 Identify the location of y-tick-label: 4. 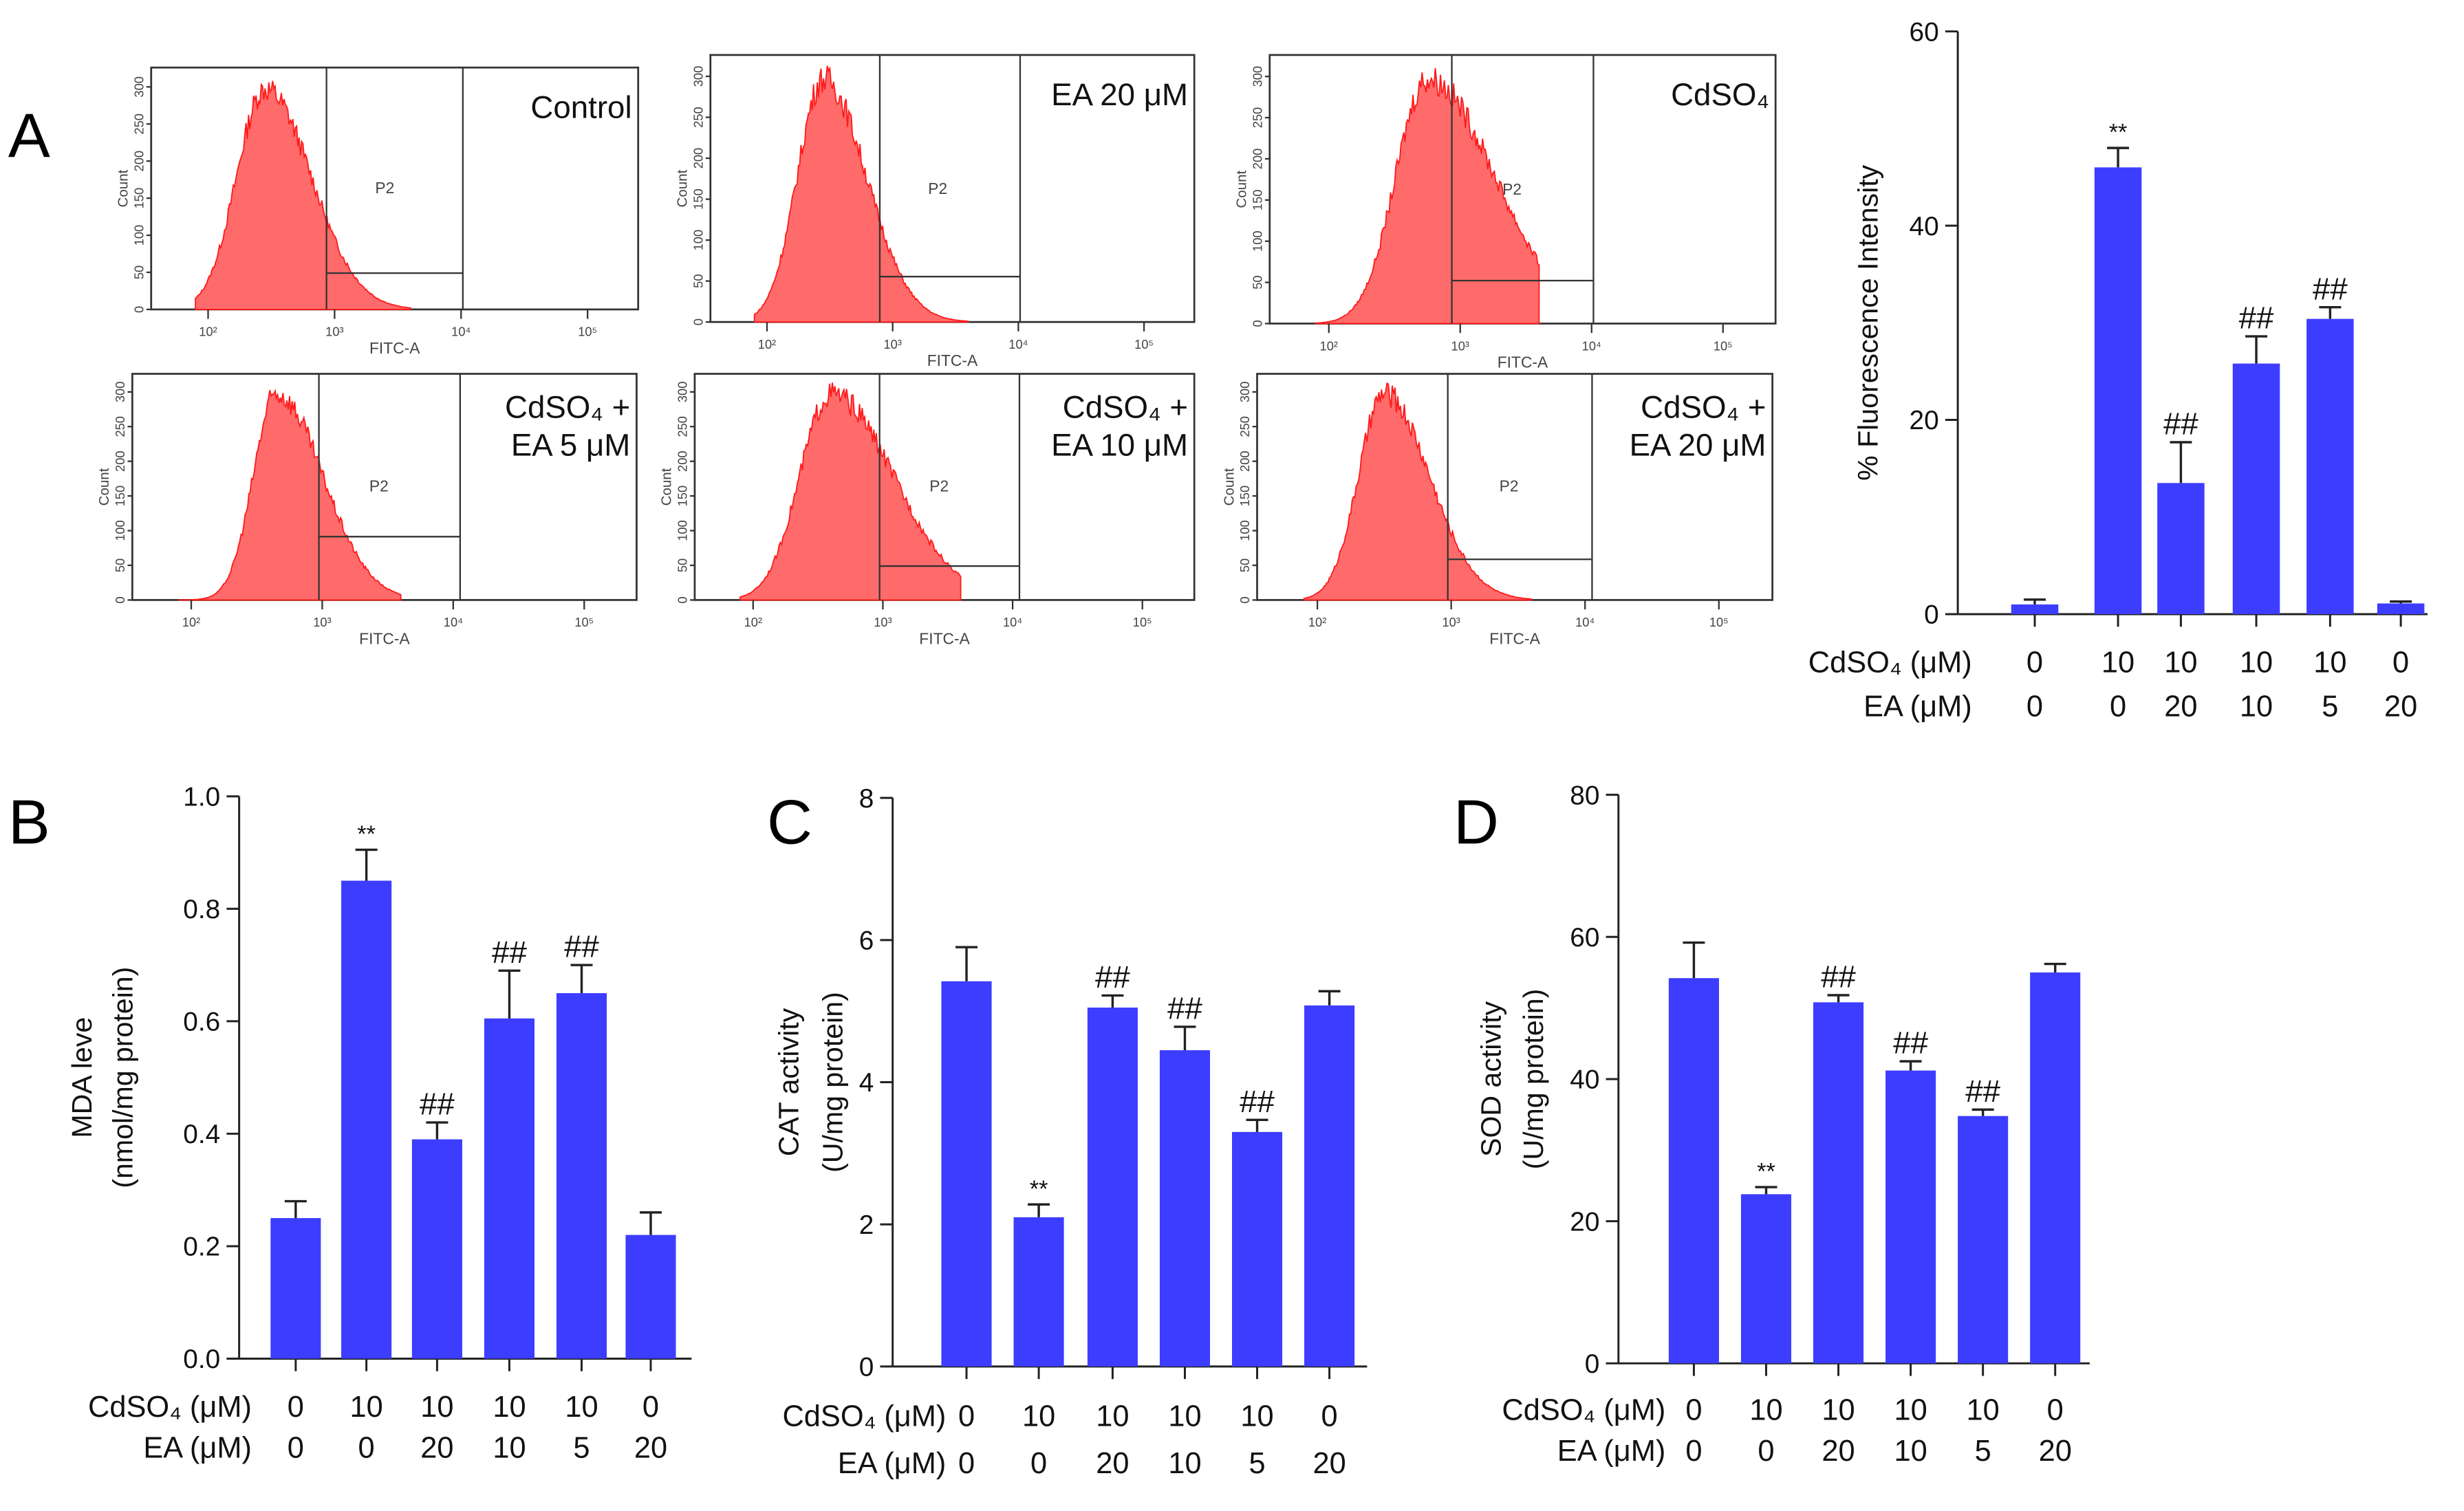
(866, 1083).